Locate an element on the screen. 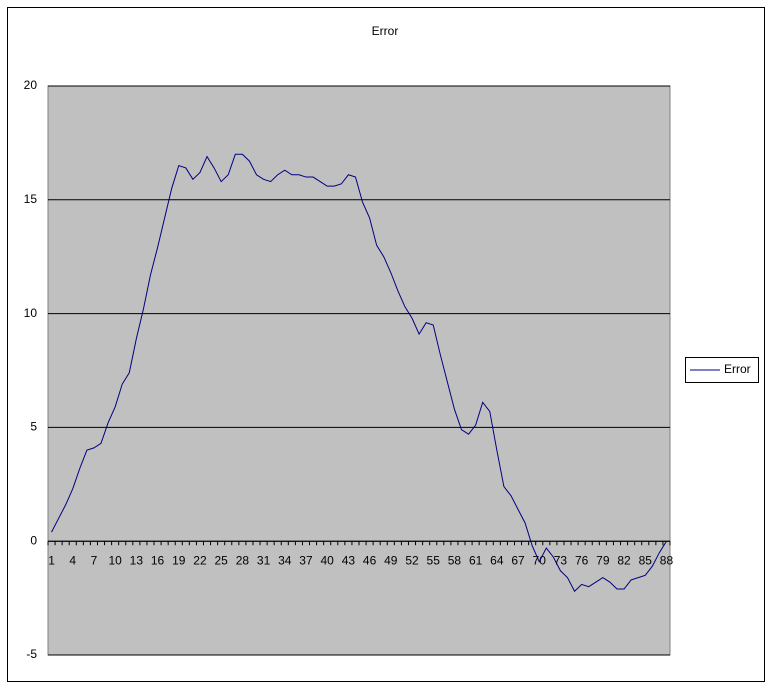  legend: Error is located at coordinates (722, 370).